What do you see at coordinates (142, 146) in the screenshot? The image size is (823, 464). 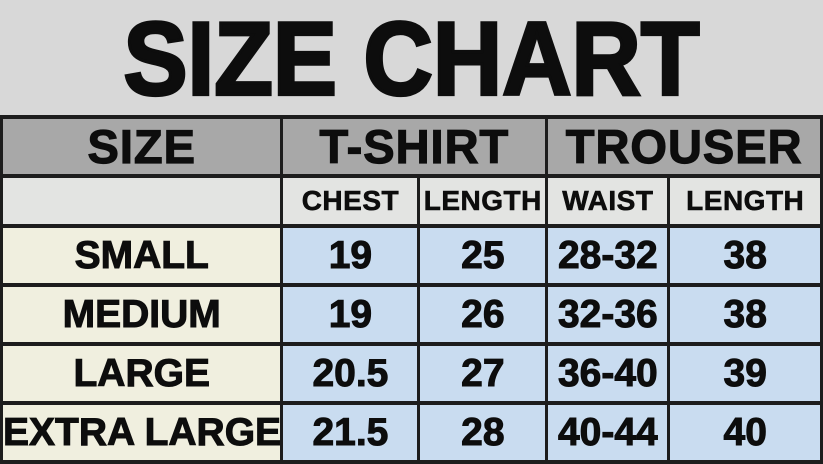 I see `column-group-header-size: SIZE` at bounding box center [142, 146].